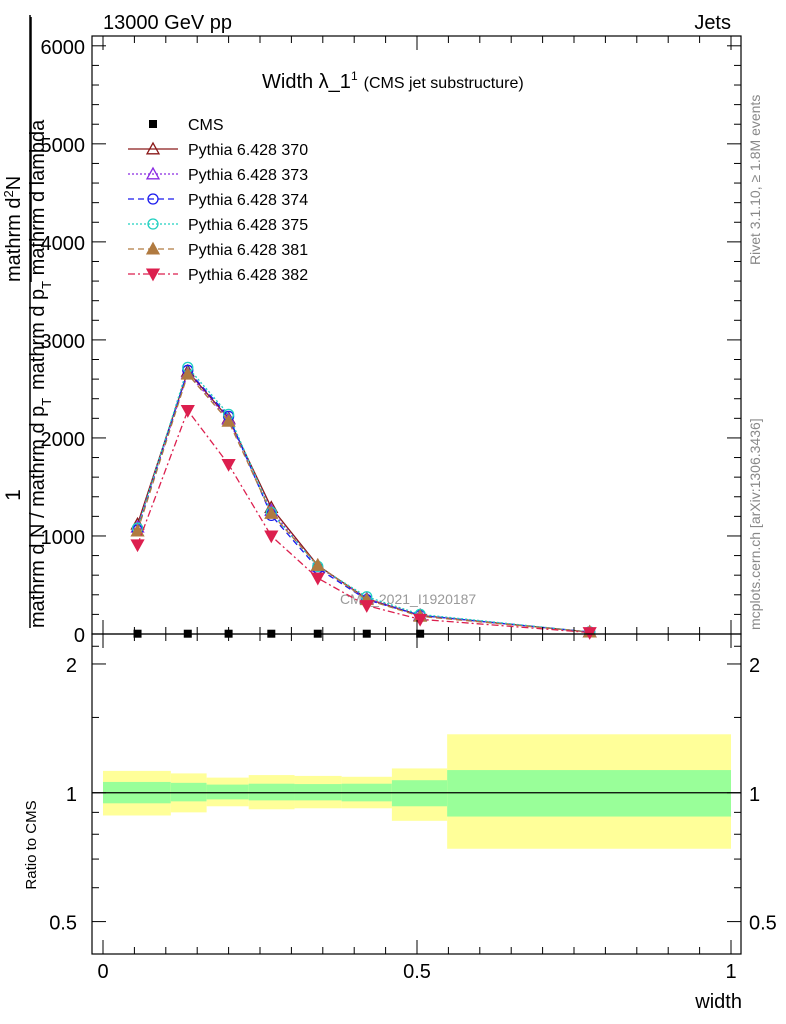 The height and width of the screenshot is (1024, 786). I want to click on header-energy-label: 13000 GeV pp, so click(167, 23).